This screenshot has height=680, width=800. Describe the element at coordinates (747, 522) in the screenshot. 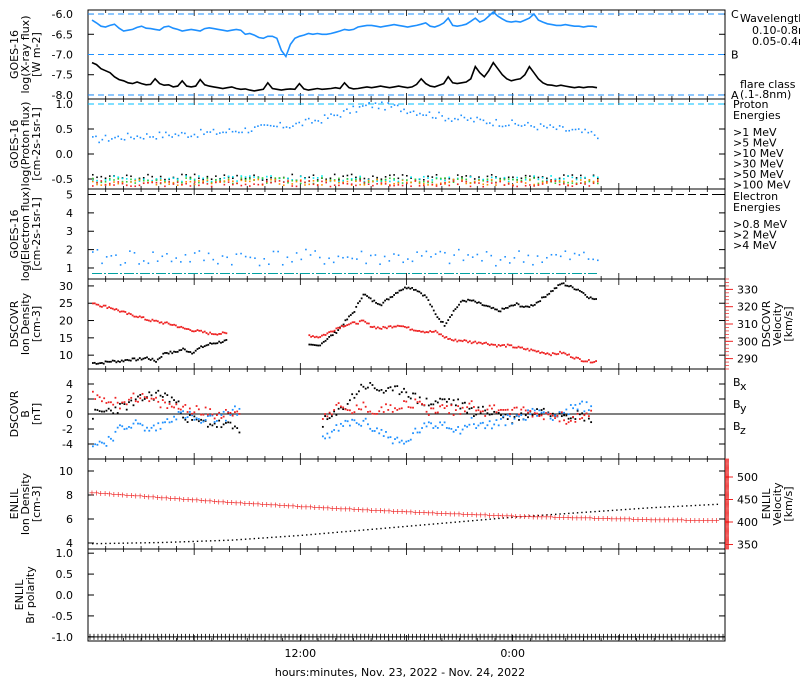

I see `y2-tick-label: 400` at that location.